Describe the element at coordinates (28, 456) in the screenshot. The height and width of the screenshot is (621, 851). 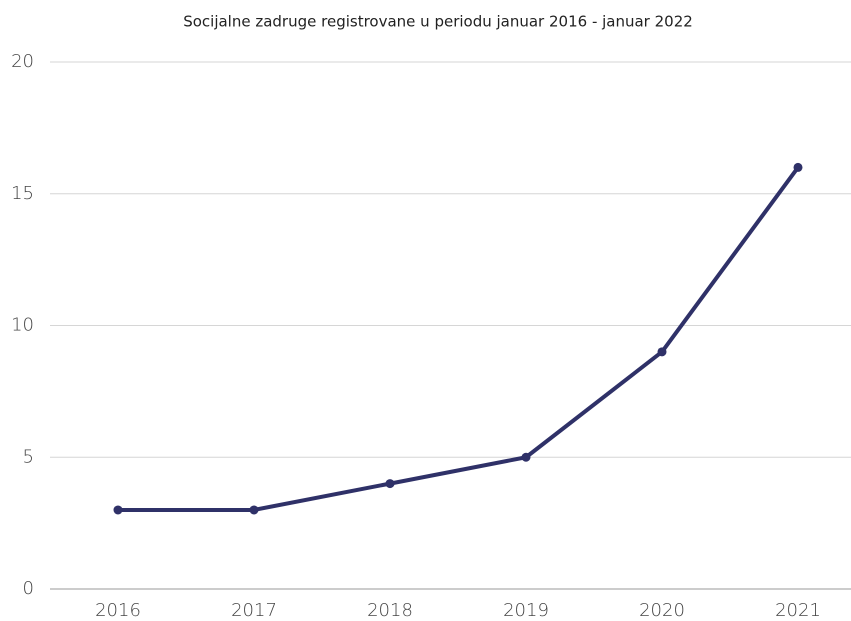
I see `y-tick-label: 5` at that location.